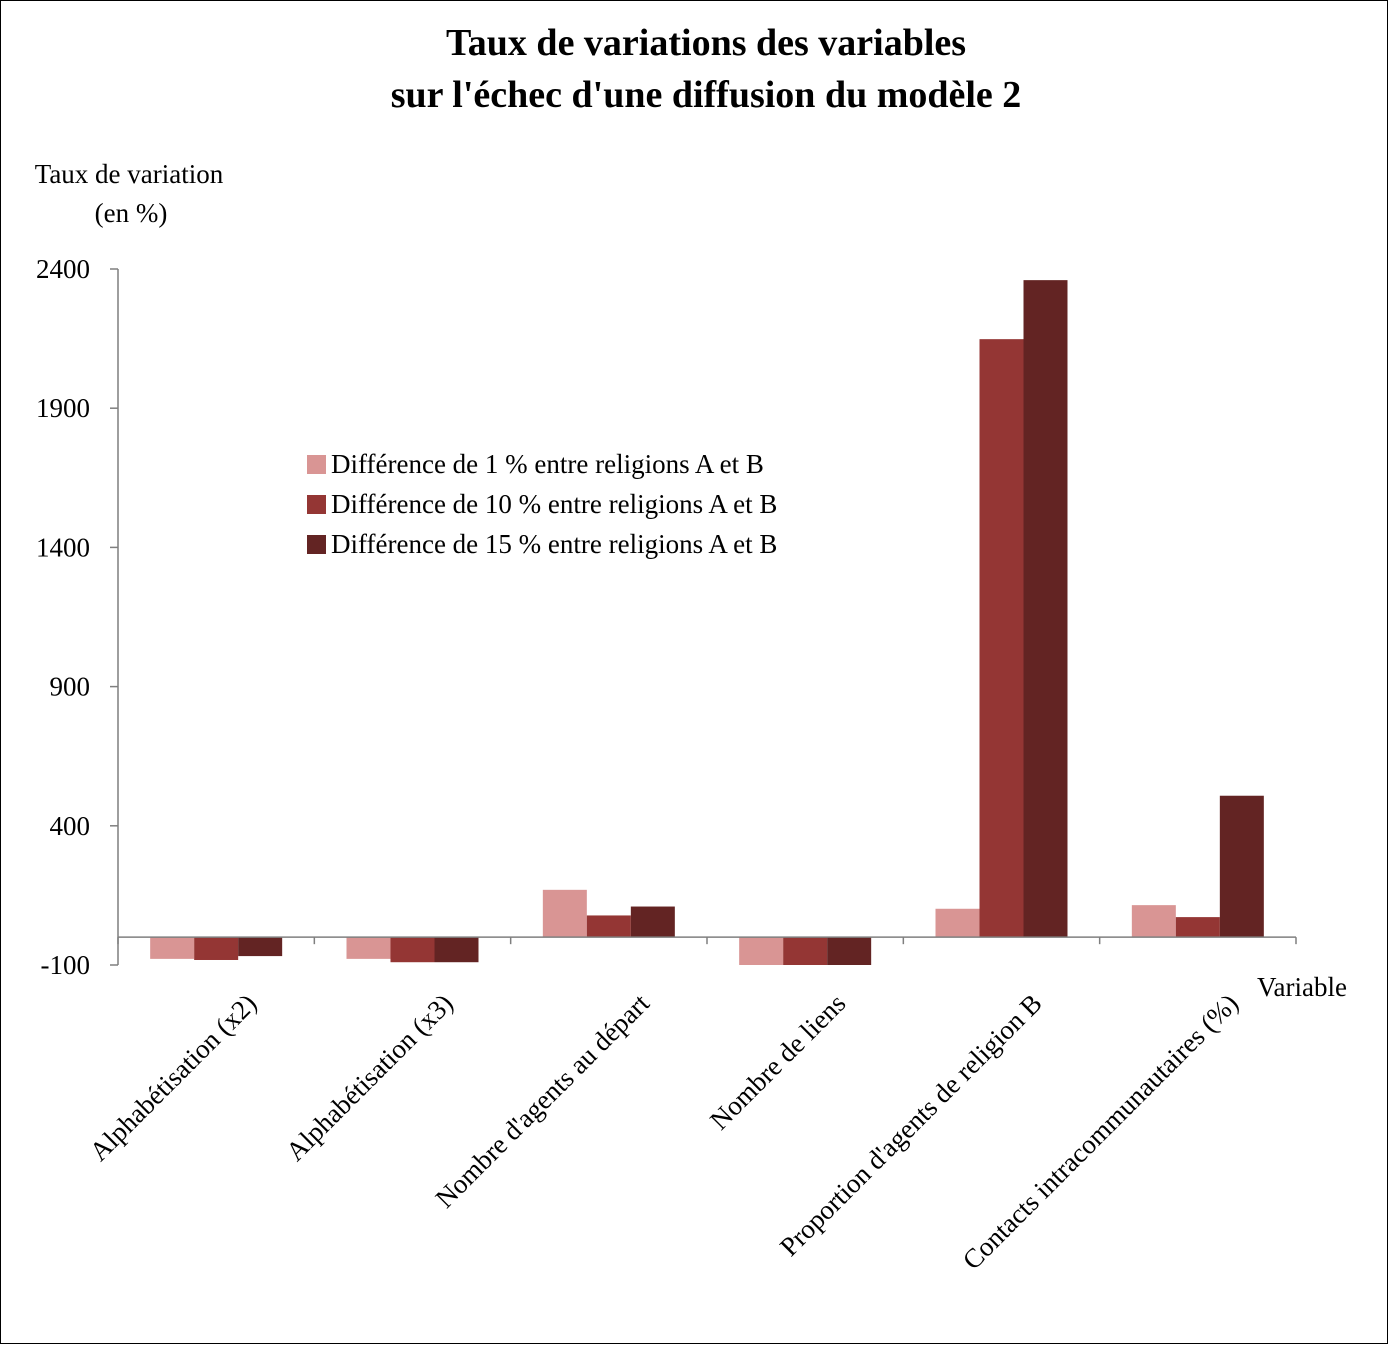 Image resolution: width=1388 pixels, height=1348 pixels. Describe the element at coordinates (805, 951) in the screenshot. I see `bar-s2-c4` at that location.